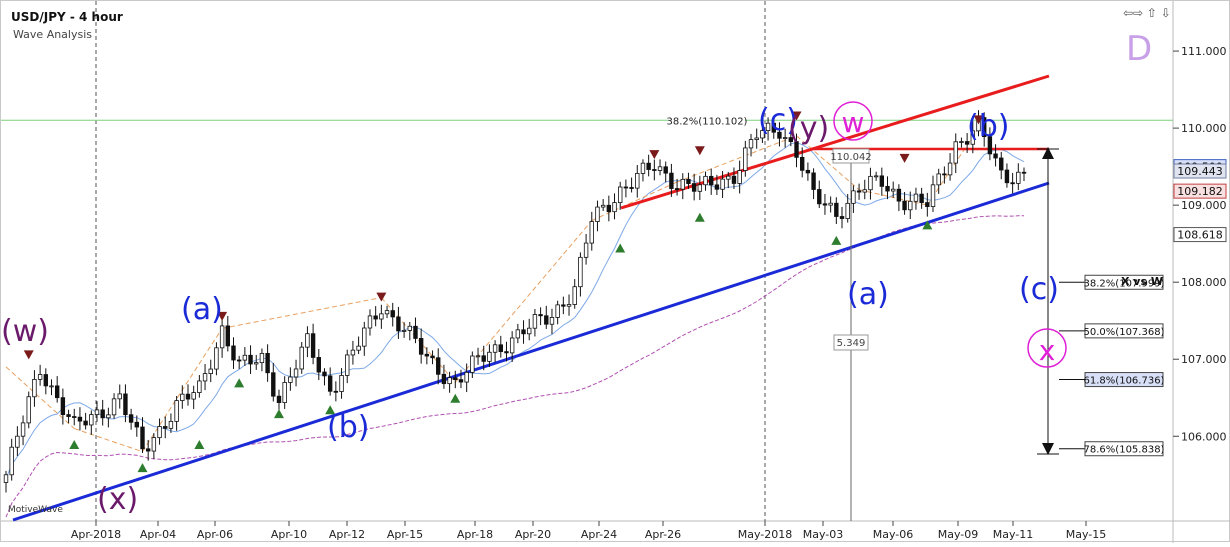 This screenshot has height=547, width=1230. Describe the element at coordinates (851, 342) in the screenshot. I see `measure-middle-box` at that location.